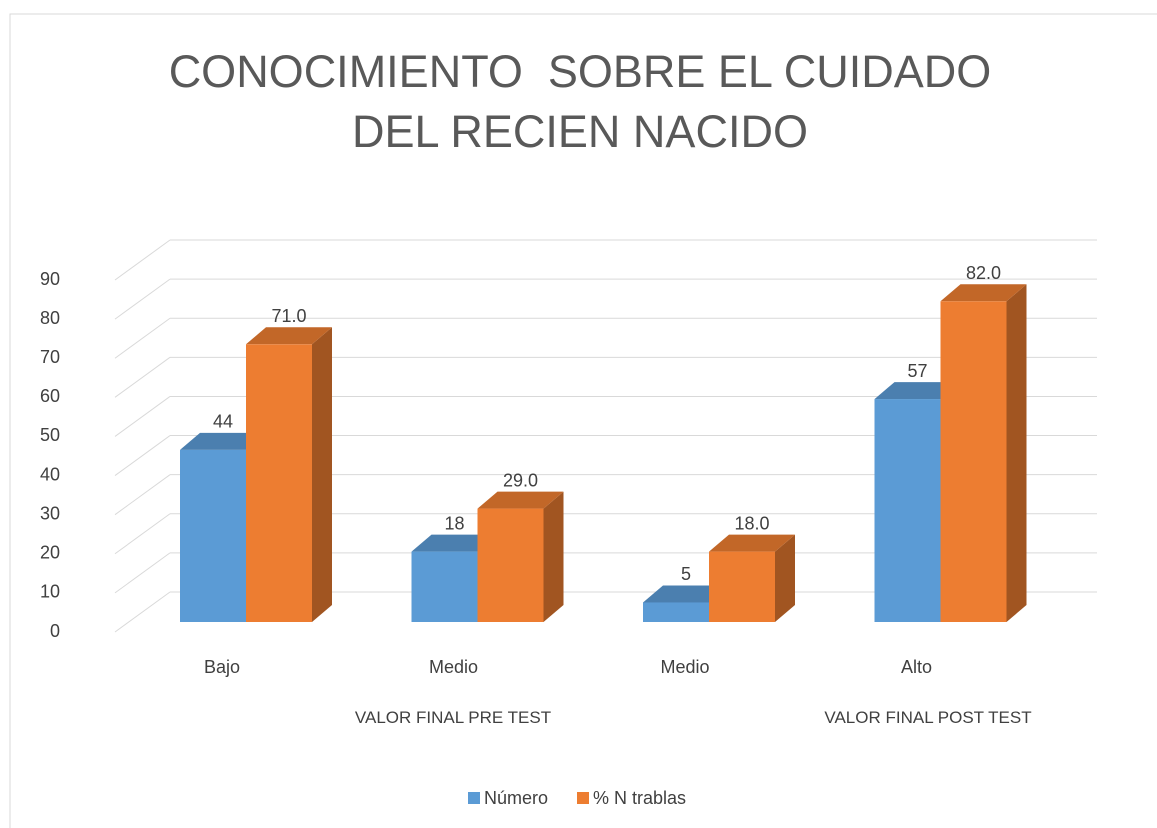 This screenshot has height=828, width=1157. What do you see at coordinates (751, 523) in the screenshot?
I see `data-label: 18.0` at bounding box center [751, 523].